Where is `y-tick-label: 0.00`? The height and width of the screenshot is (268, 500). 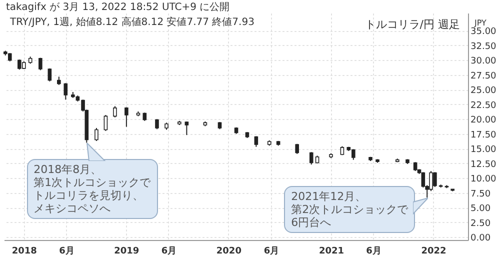
y-tick-label: 0.00 is located at coordinates (480, 239).